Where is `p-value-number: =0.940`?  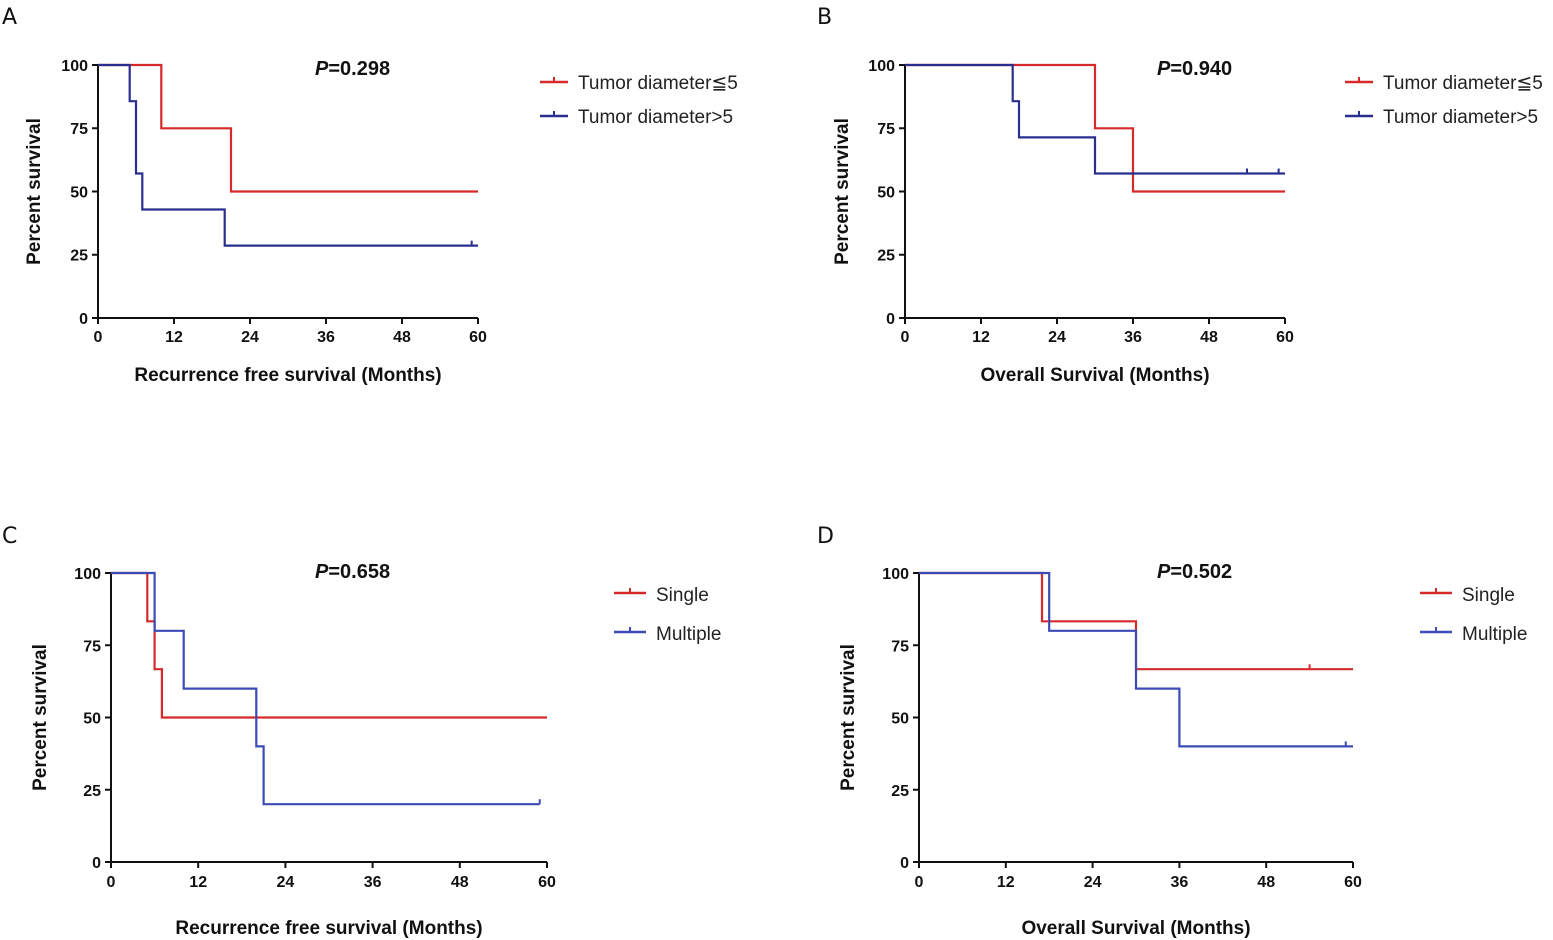
p-value-number: =0.940 is located at coordinates (1201, 69).